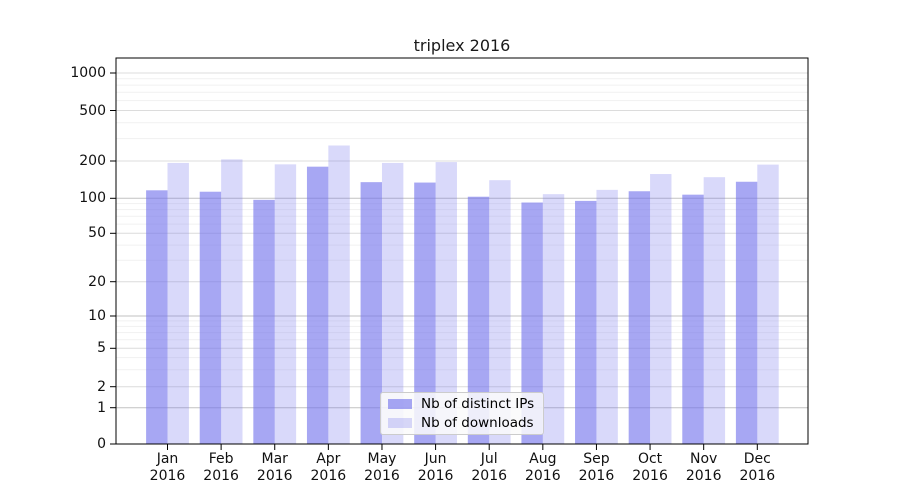  I want to click on x-tick-label-1: Feb 2016, so click(221, 467).